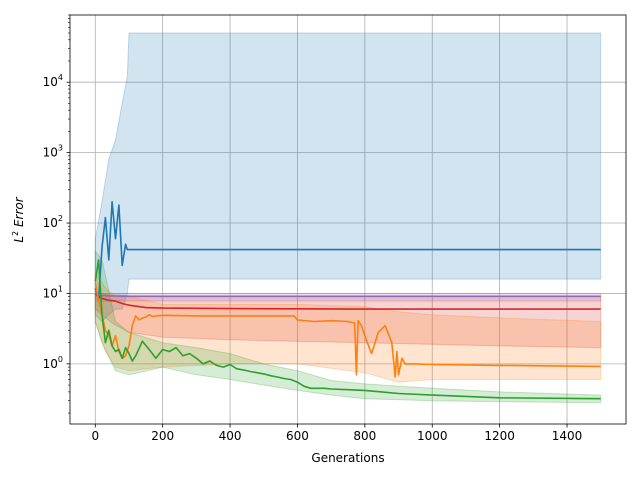 The width and height of the screenshot is (640, 480). I want to click on x-tick-label: 200, so click(162, 436).